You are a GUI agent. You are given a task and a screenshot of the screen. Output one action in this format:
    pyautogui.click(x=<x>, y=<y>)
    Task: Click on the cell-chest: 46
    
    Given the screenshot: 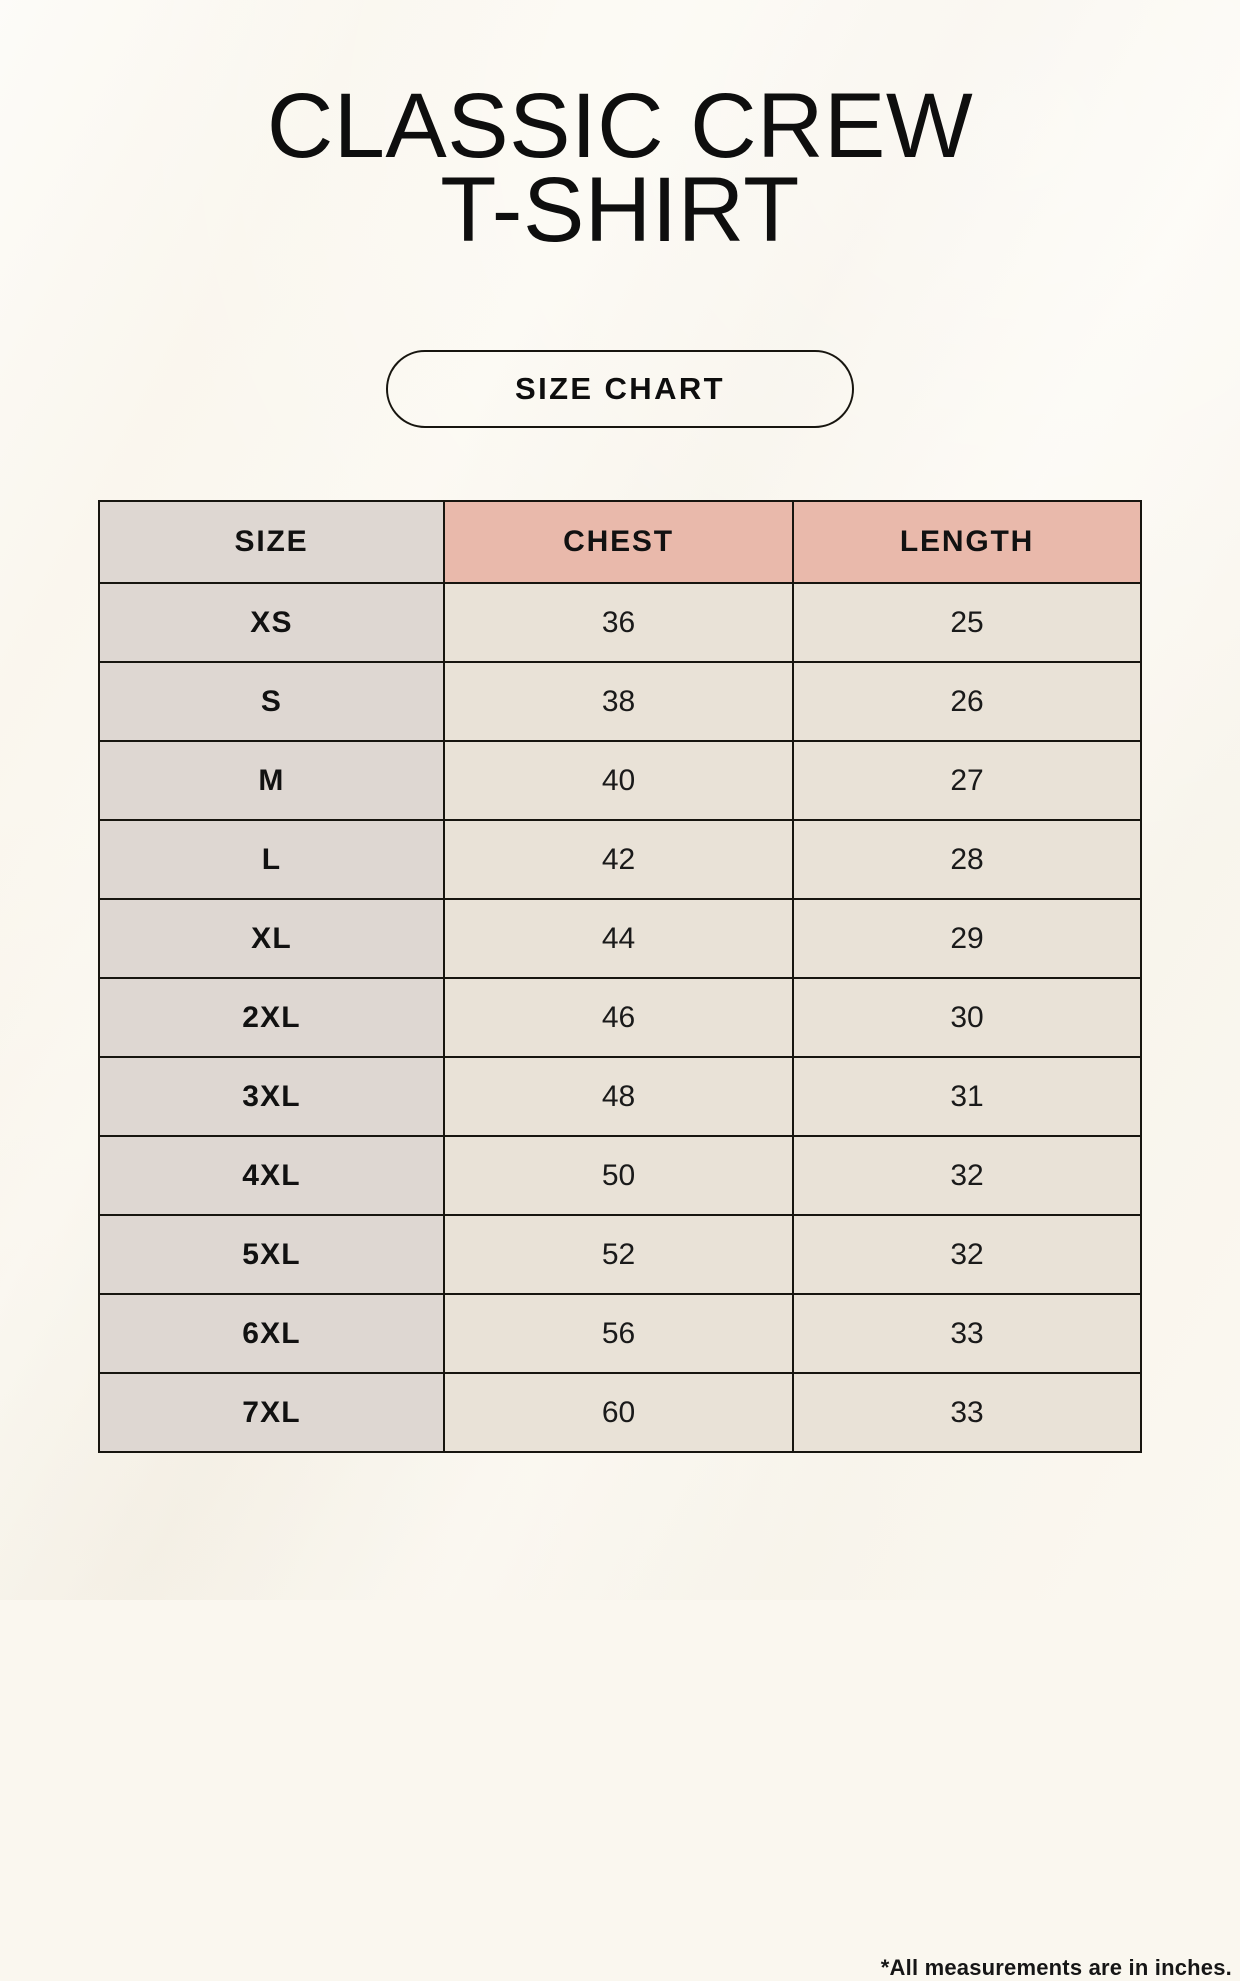 What is the action you would take?
    pyautogui.click(x=618, y=1017)
    